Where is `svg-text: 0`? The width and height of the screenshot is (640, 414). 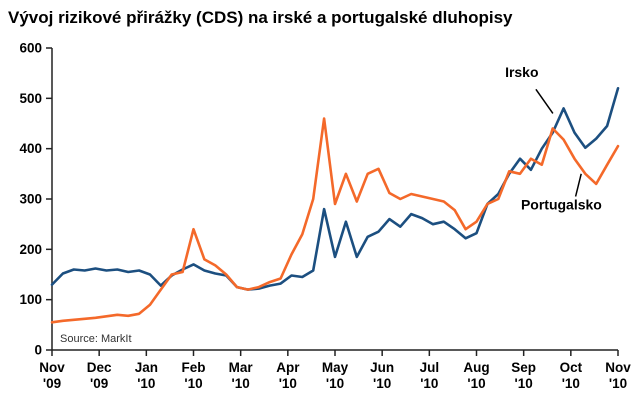 svg-text: 0 is located at coordinates (38, 350).